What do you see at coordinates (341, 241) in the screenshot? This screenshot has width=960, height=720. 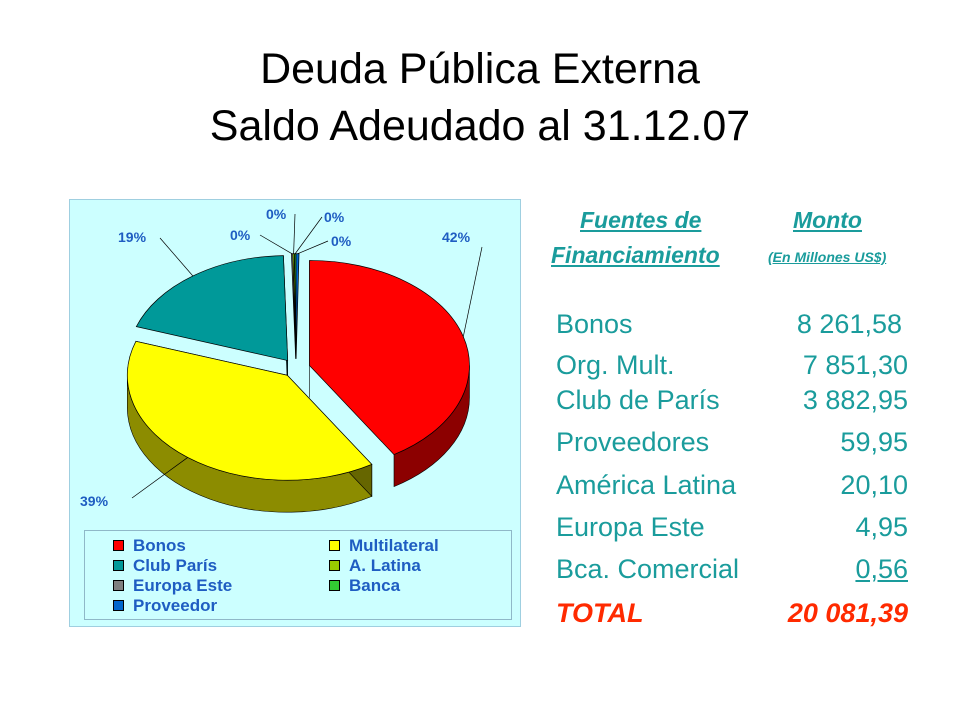 I see `data-label-proveedor: 0%` at bounding box center [341, 241].